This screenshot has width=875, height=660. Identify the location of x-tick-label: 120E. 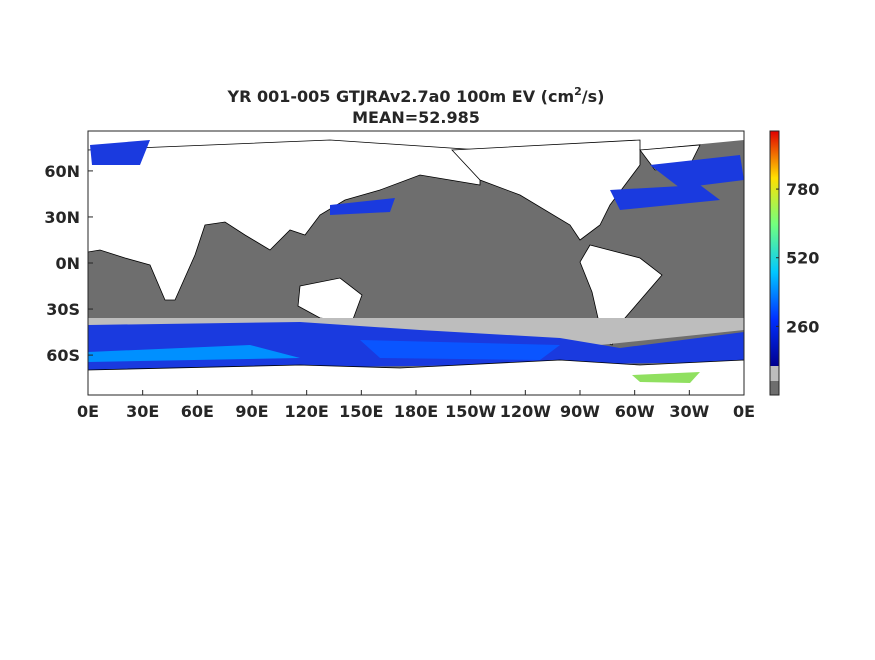
(307, 411).